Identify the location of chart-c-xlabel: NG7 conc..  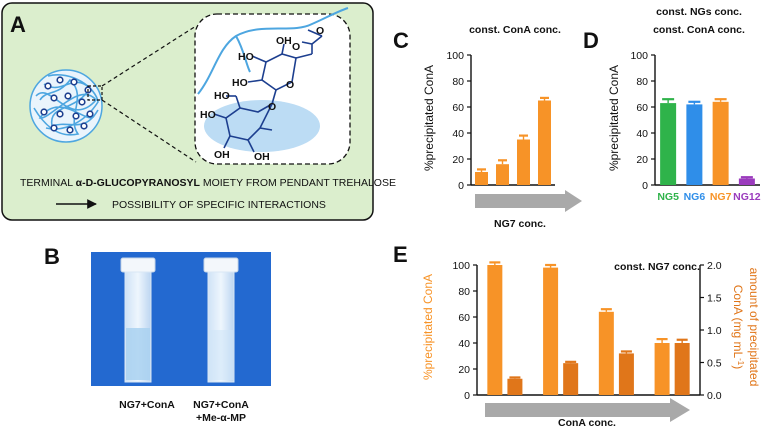
(520, 224).